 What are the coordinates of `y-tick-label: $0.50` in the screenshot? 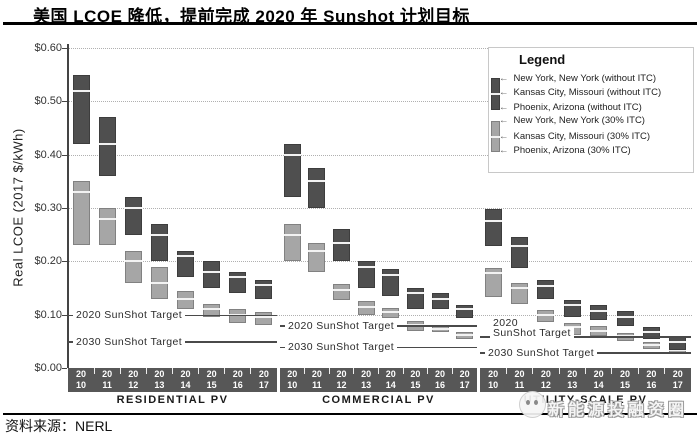 It's located at (48, 101).